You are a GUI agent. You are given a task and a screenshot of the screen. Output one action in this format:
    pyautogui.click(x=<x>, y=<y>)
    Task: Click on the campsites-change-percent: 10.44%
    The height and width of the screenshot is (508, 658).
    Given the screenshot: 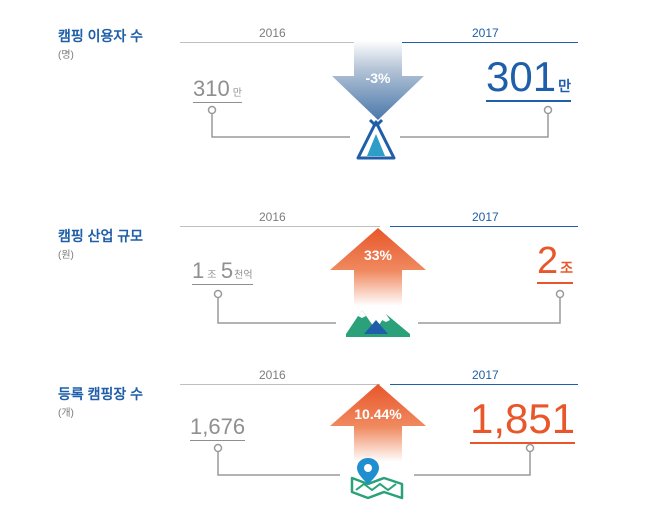 What is the action you would take?
    pyautogui.click(x=378, y=414)
    